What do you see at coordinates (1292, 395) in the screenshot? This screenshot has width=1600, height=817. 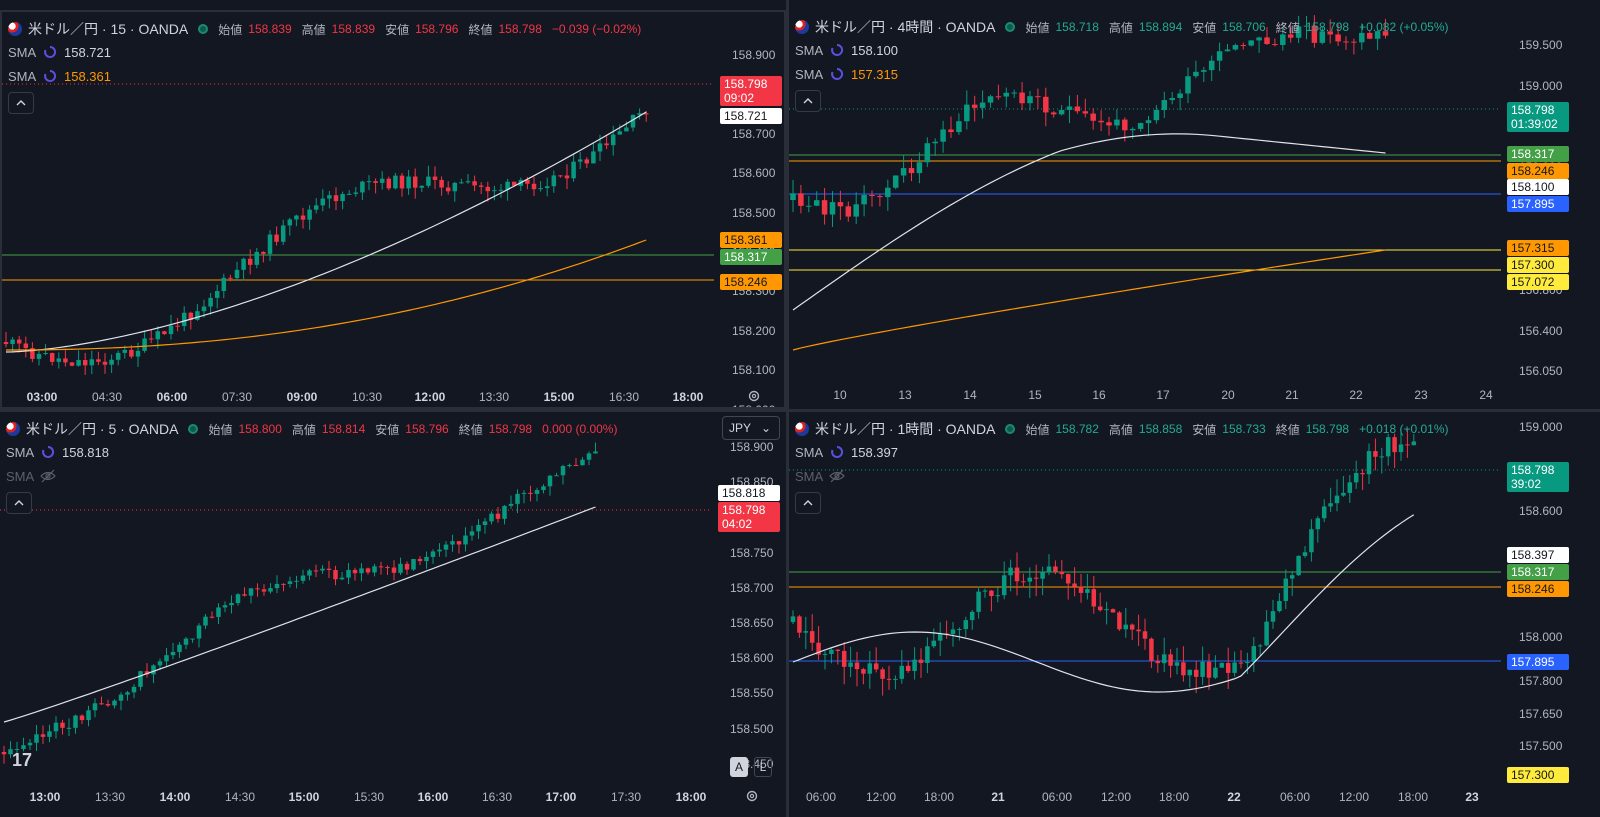 I see `time-axis-label: 21` at bounding box center [1292, 395].